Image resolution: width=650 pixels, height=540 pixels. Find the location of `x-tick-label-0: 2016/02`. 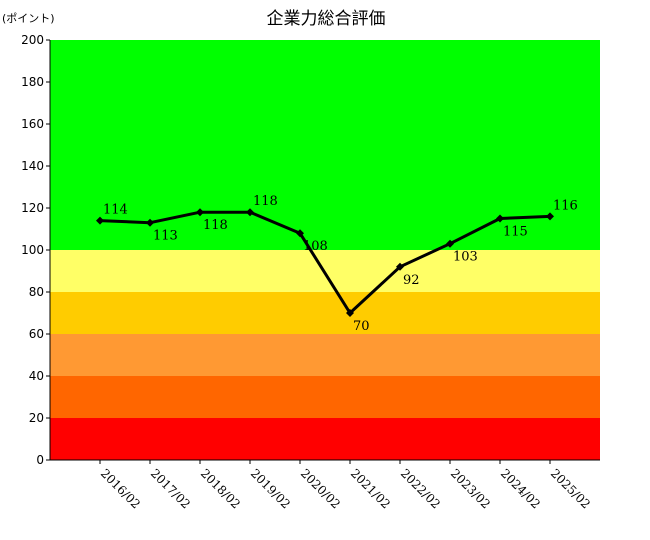

x-tick-label-0: 2016/02 is located at coordinates (120, 488).